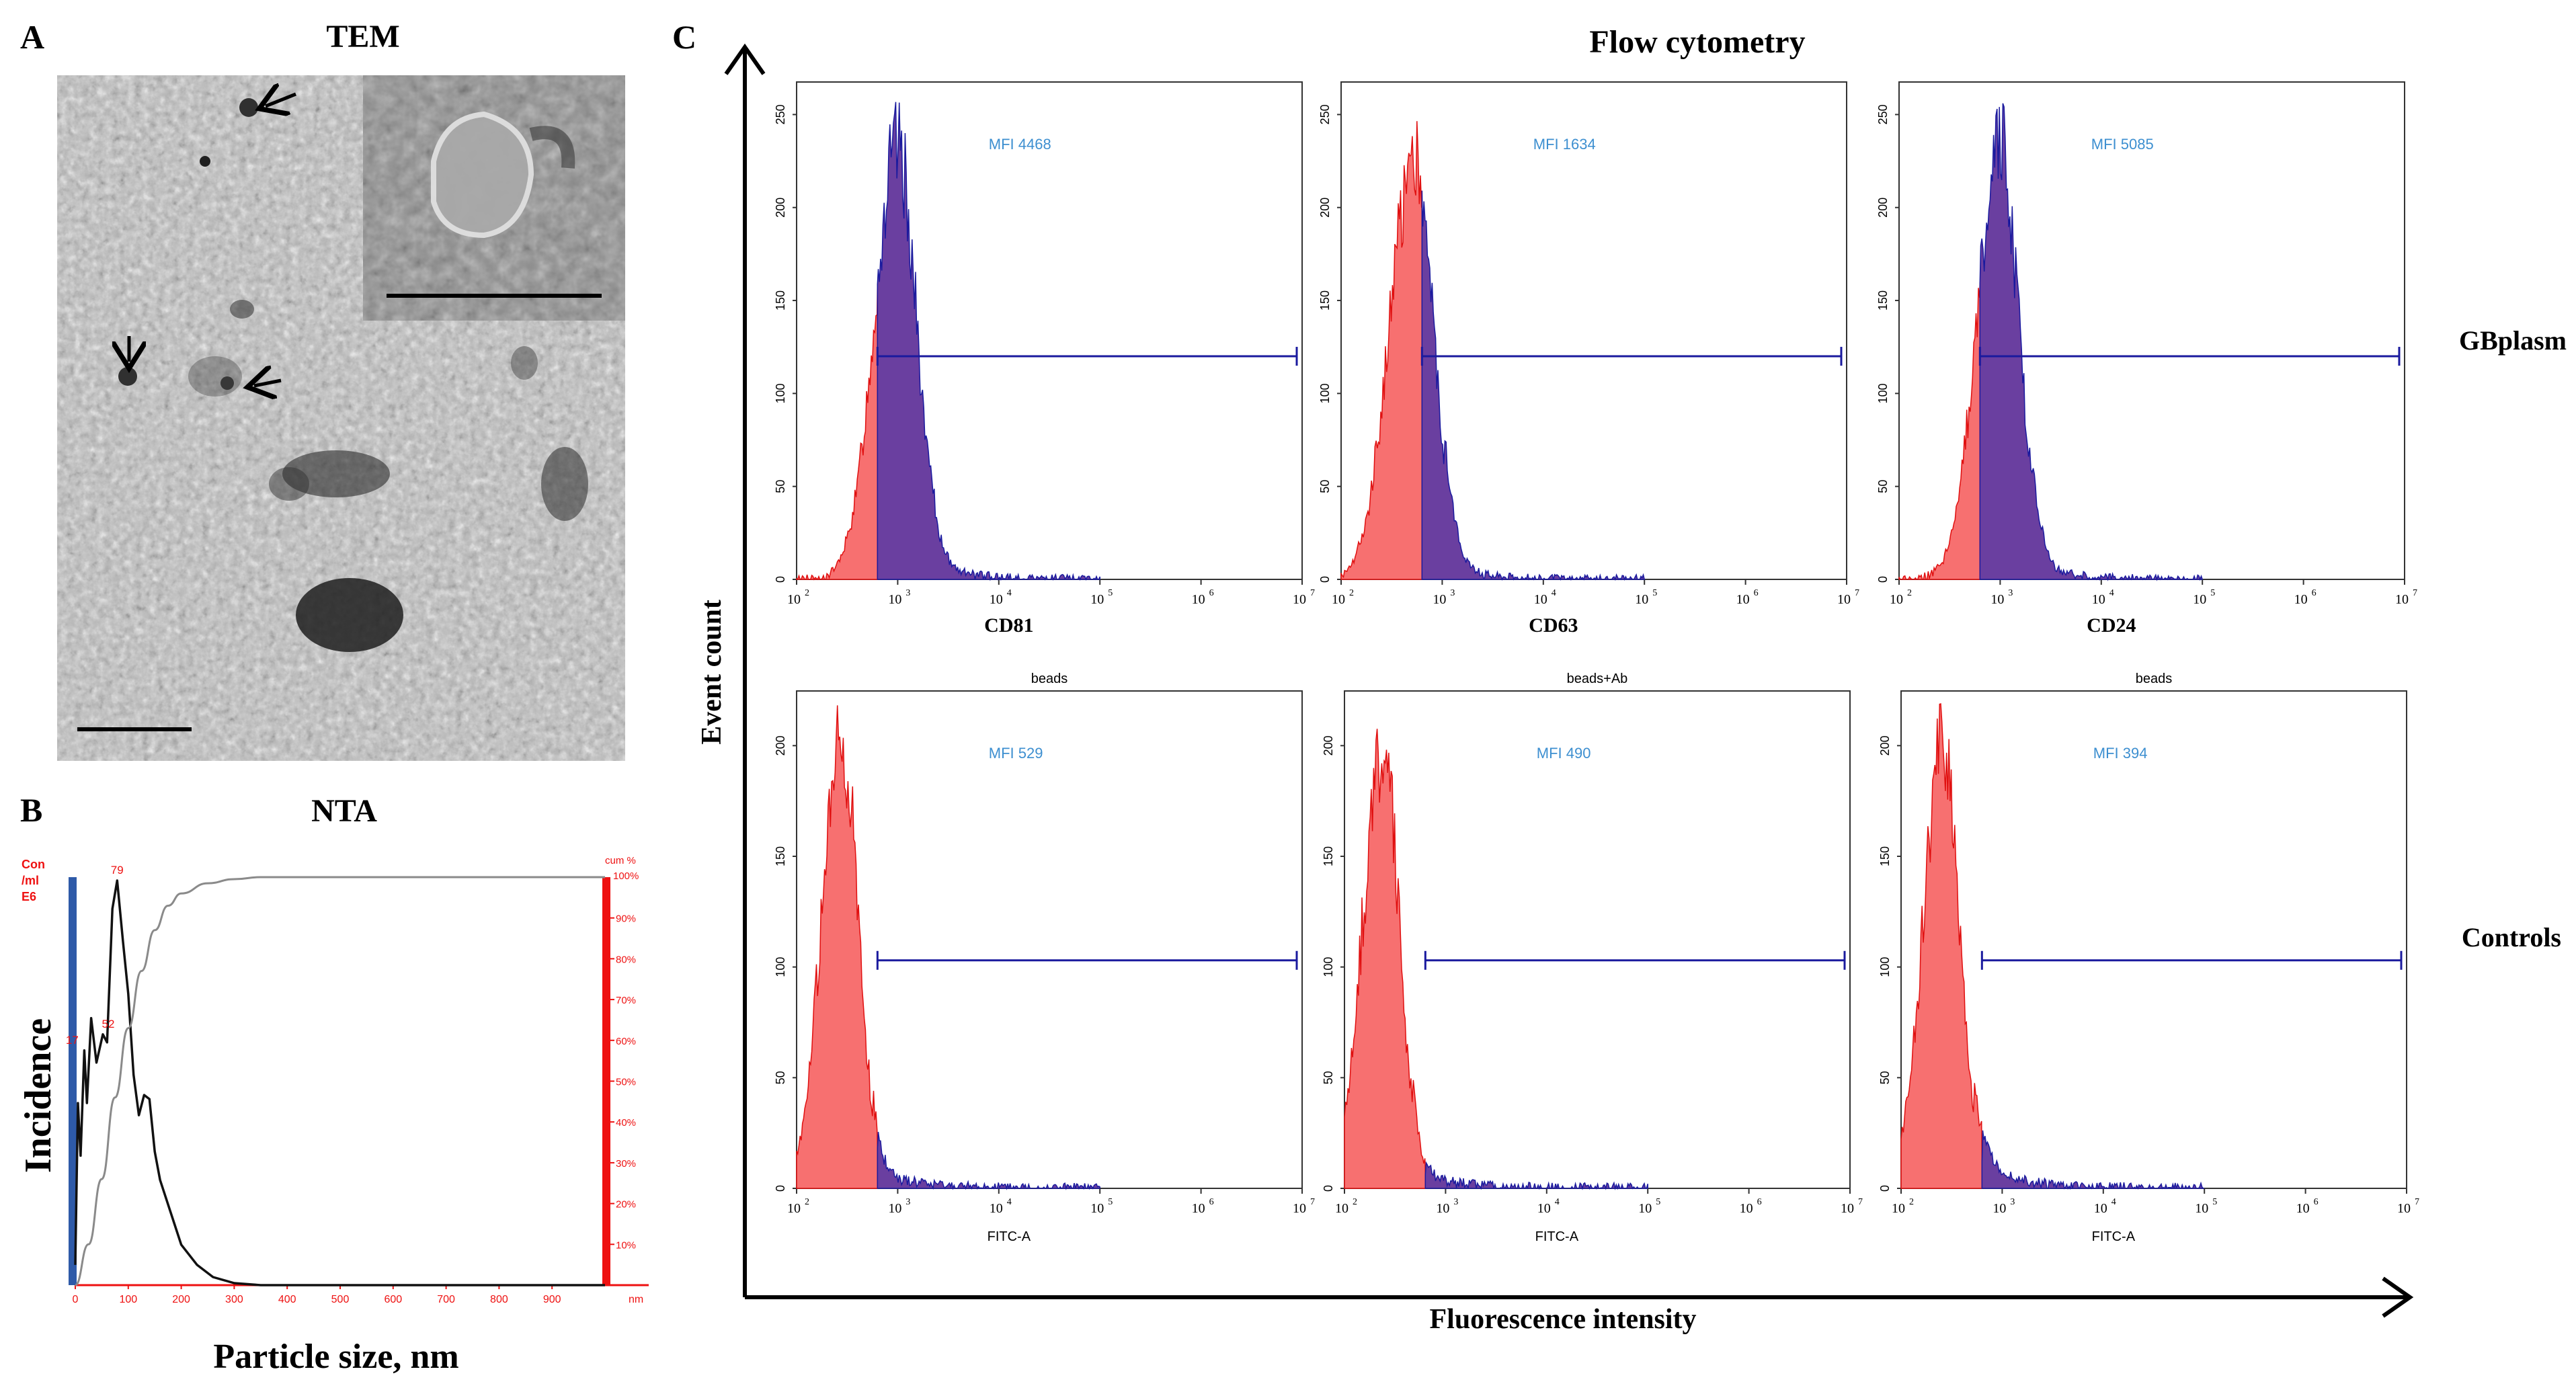 This screenshot has height=1390, width=2576. Describe the element at coordinates (32, 37) in the screenshot. I see `panel-a-letter: A` at that location.